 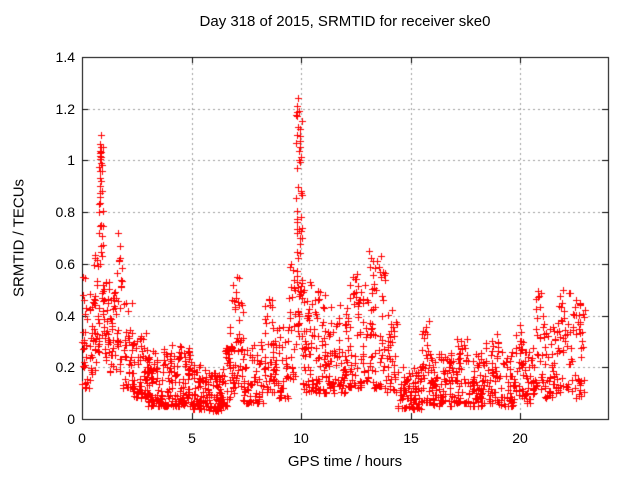 I want to click on y-tick-label: 0.2, so click(x=65, y=367).